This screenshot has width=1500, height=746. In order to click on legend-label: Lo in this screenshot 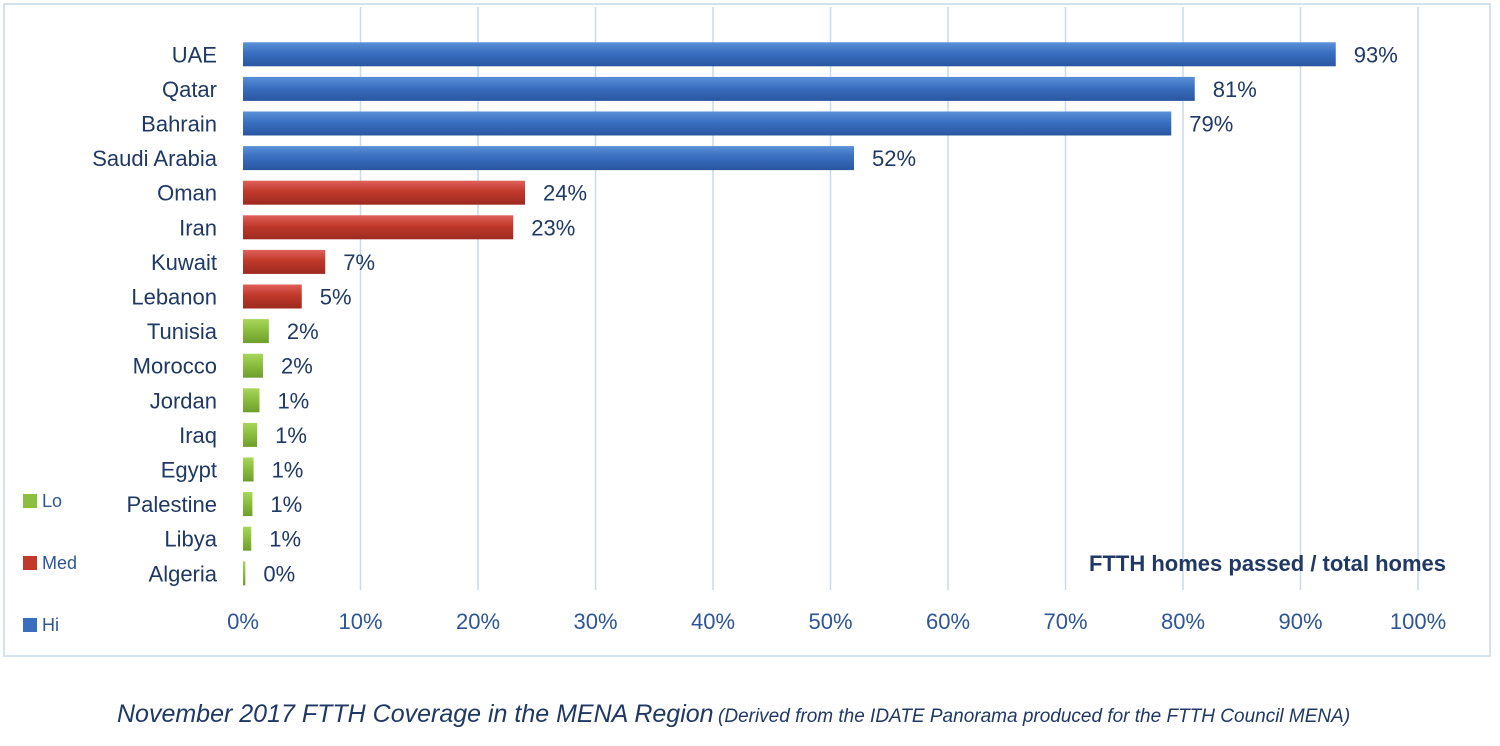, I will do `click(52, 501)`.